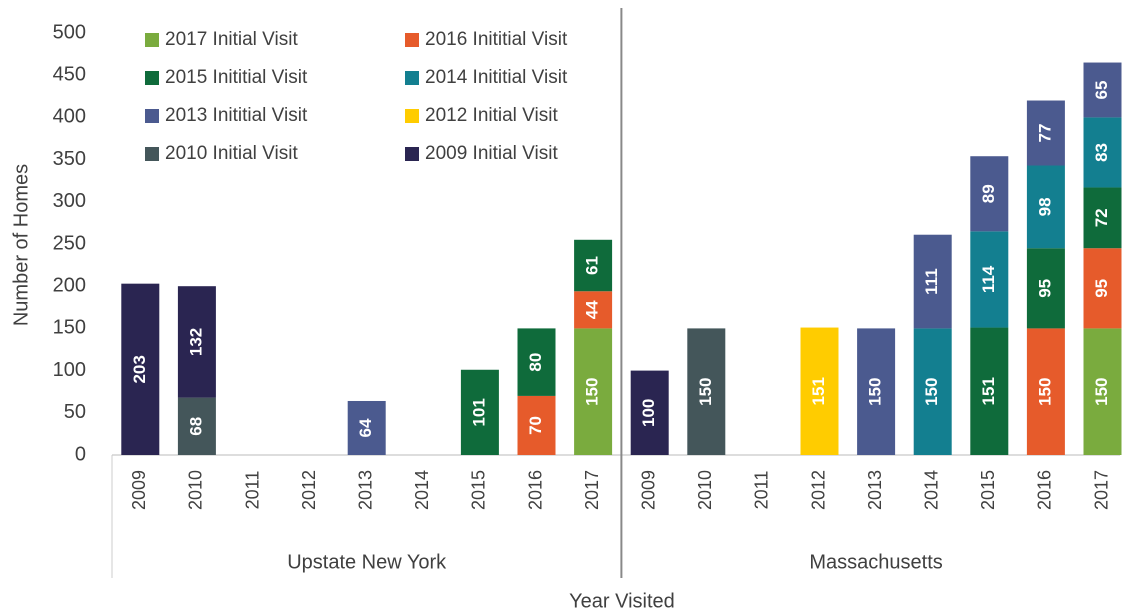  What do you see at coordinates (231, 39) in the screenshot?
I see `legend-label: 2017 Initial Visit` at bounding box center [231, 39].